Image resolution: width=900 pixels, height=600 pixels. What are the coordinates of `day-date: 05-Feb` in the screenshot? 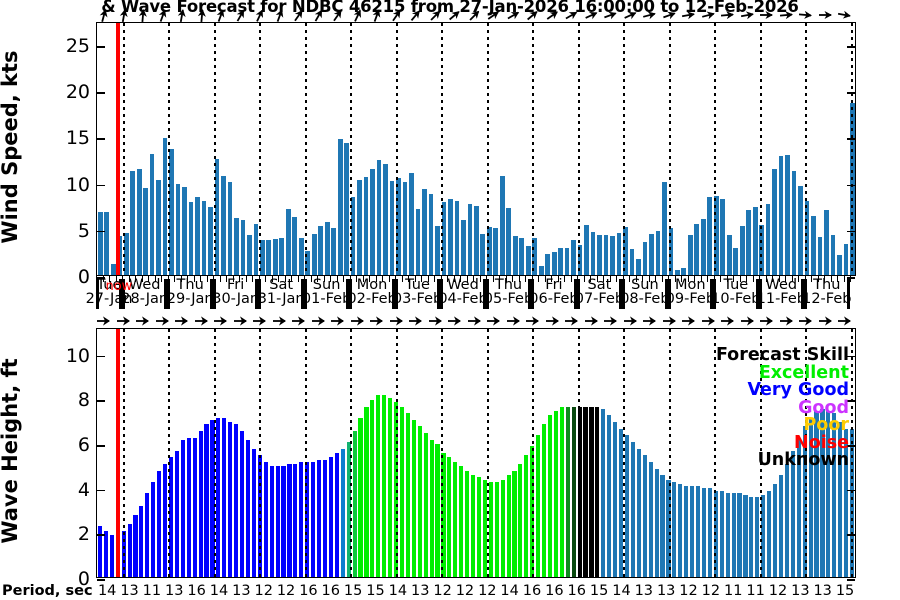 It's located at (508, 299).